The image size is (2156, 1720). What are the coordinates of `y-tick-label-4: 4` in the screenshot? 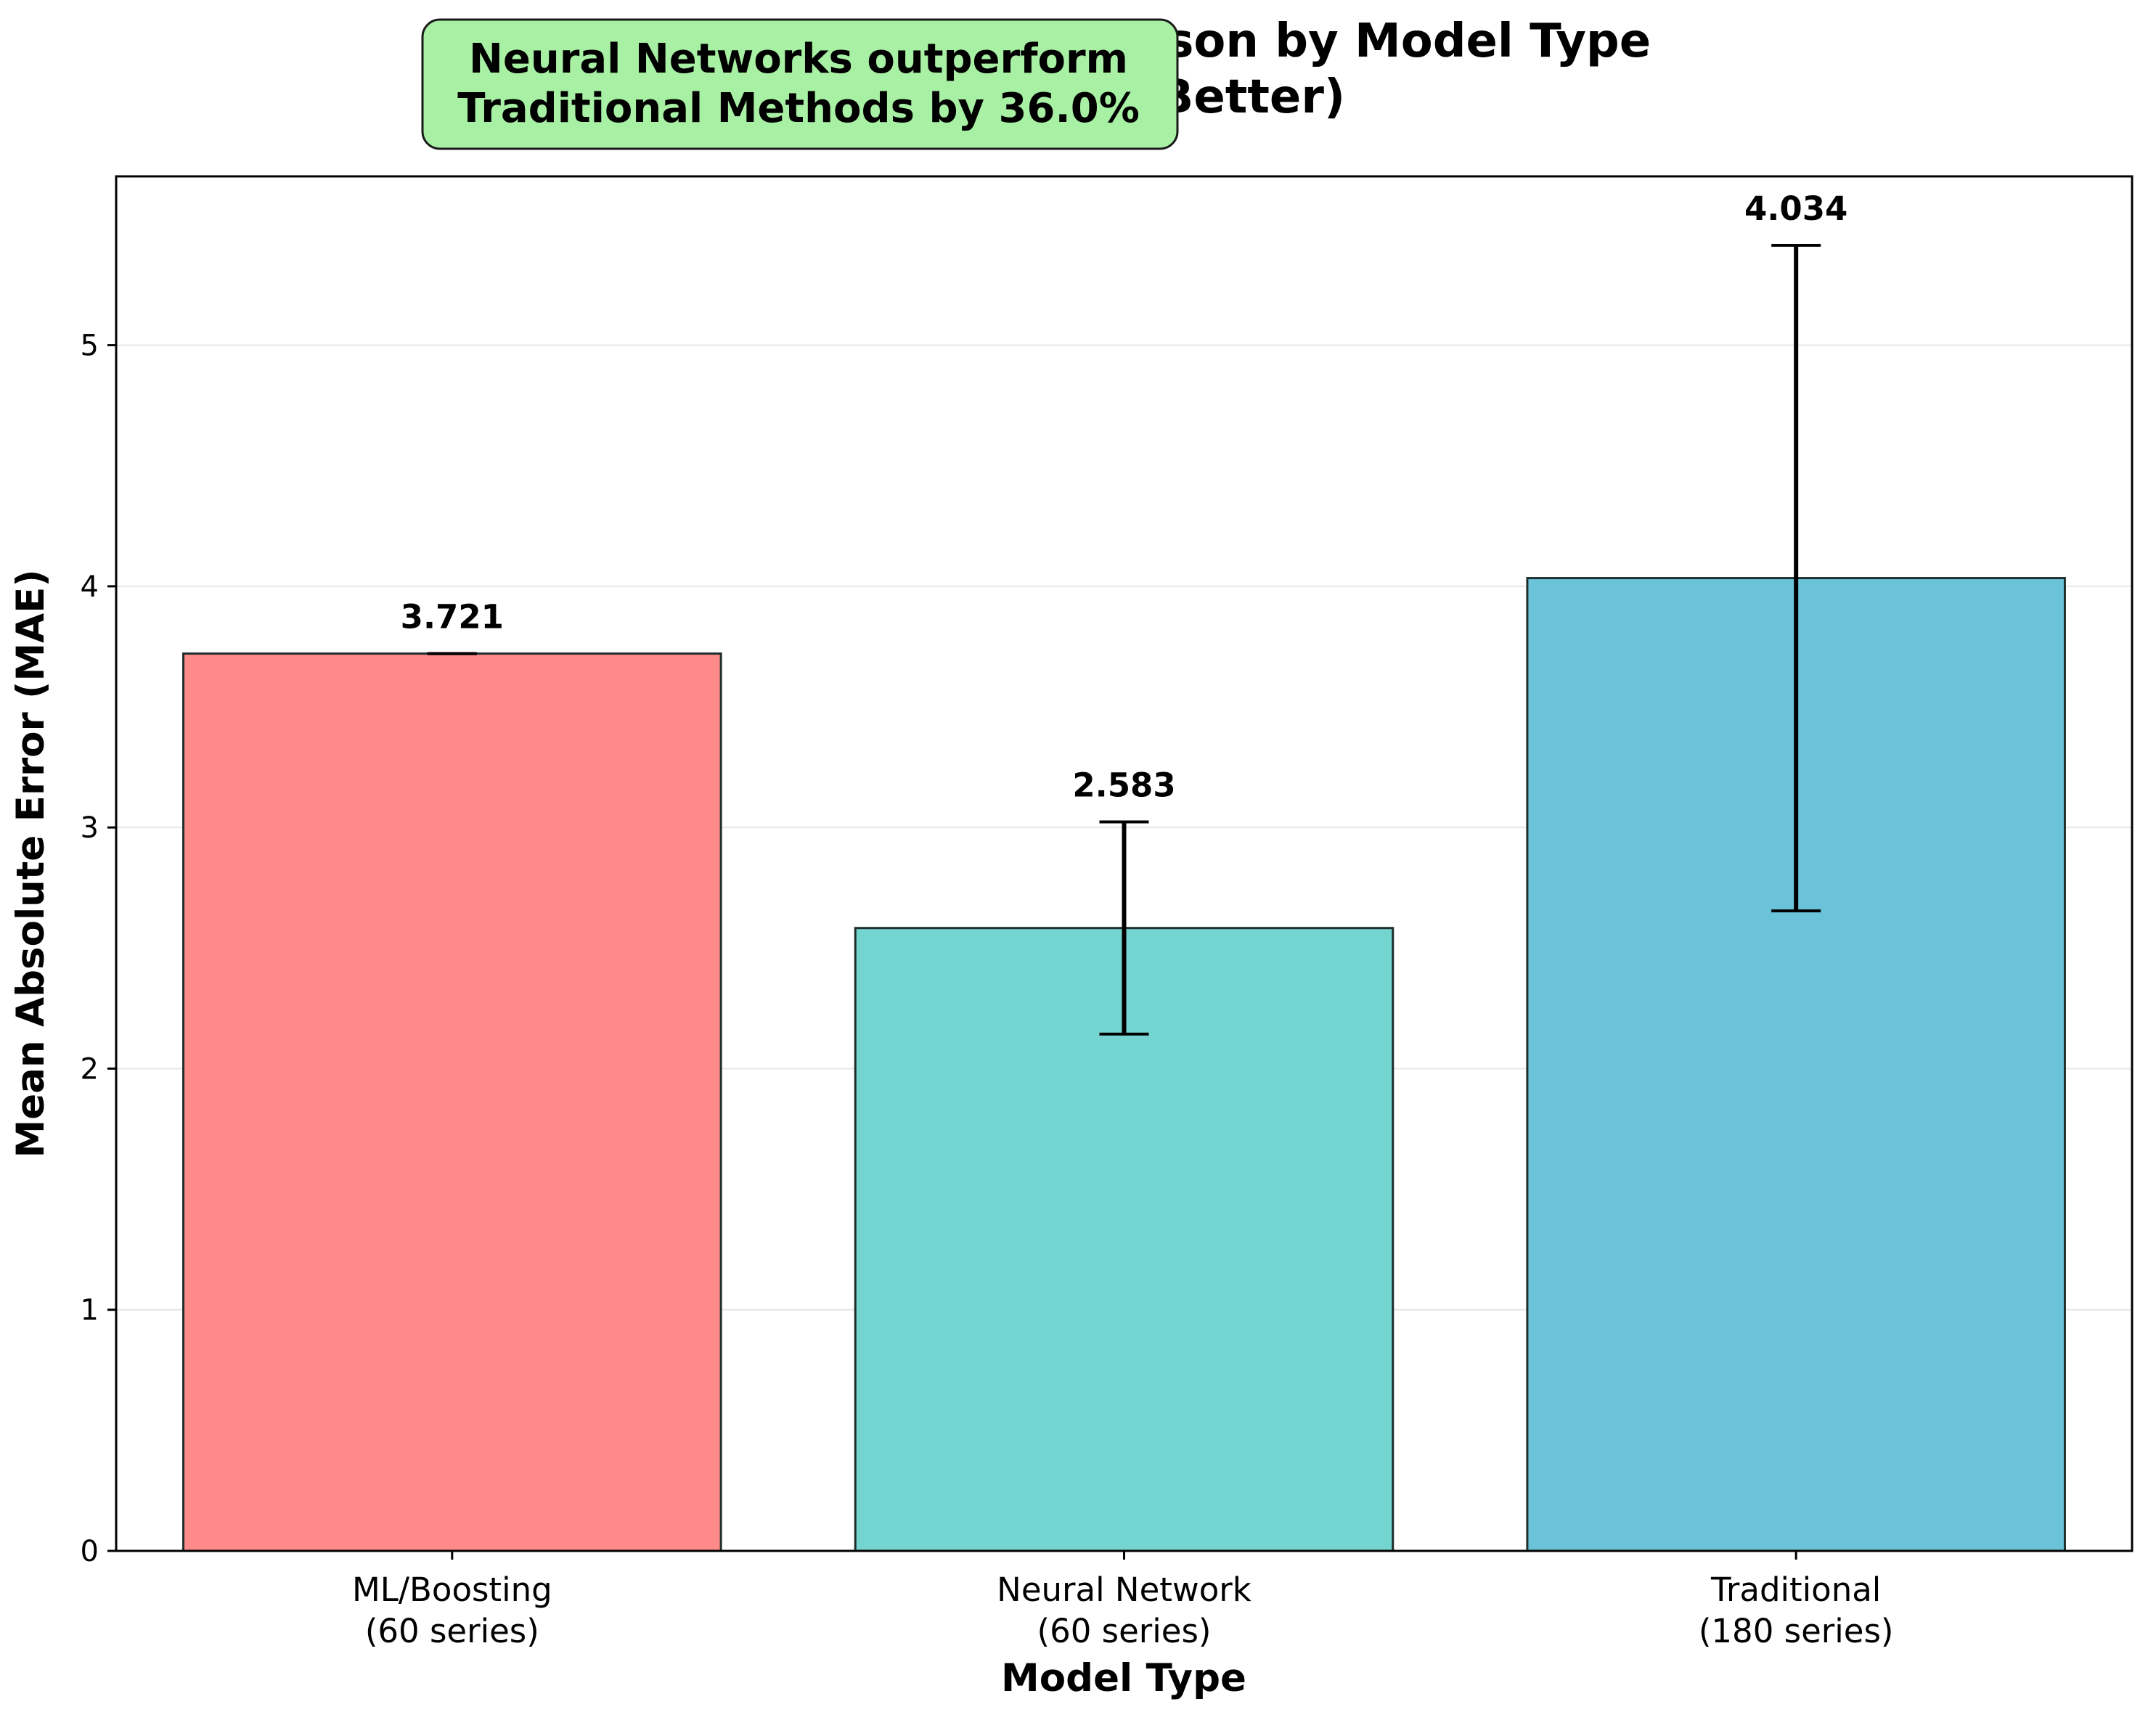 It's located at (90, 587).